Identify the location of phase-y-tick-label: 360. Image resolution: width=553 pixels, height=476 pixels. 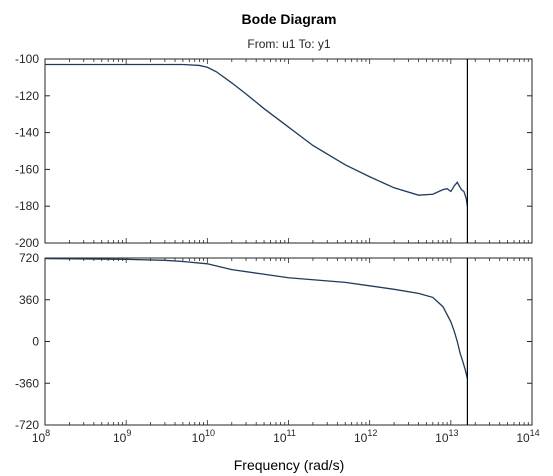
(29, 300).